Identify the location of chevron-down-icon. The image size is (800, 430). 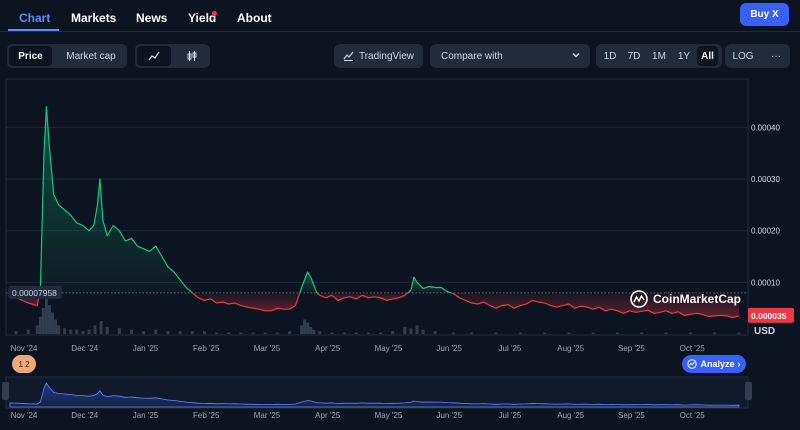
(576, 55).